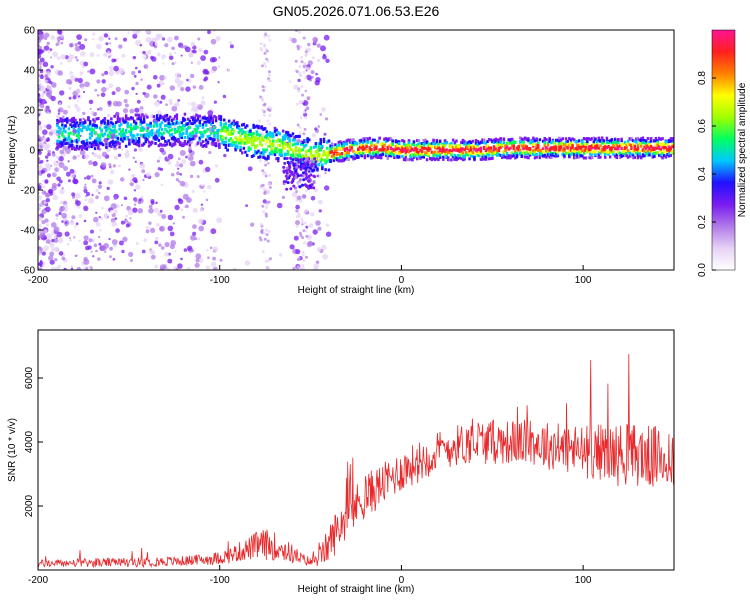  I want to click on colorbar-tick-label: 0.8, so click(702, 78).